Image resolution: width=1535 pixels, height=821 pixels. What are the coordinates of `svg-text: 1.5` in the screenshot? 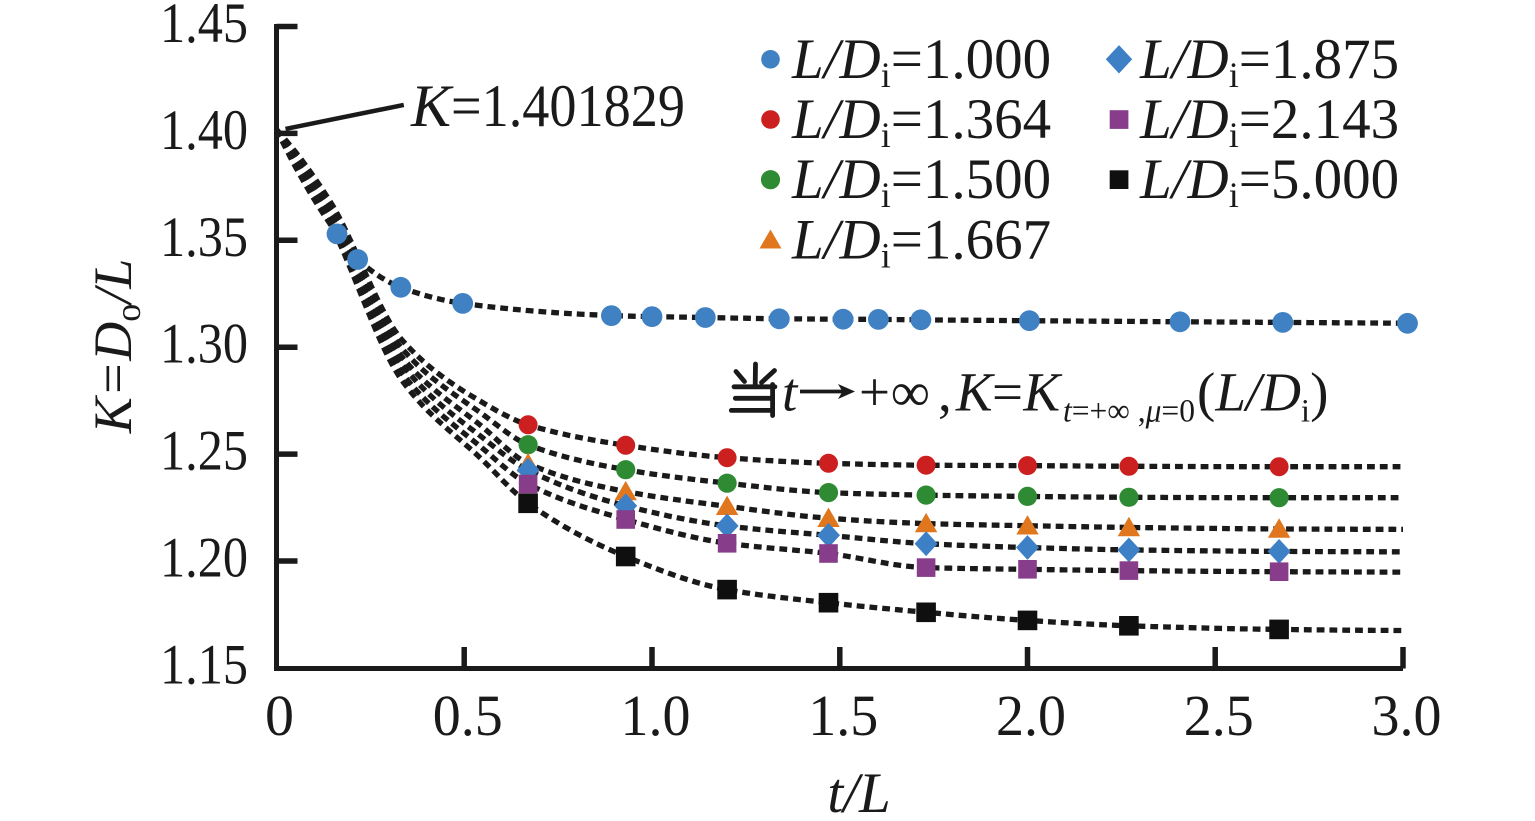 It's located at (843, 715).